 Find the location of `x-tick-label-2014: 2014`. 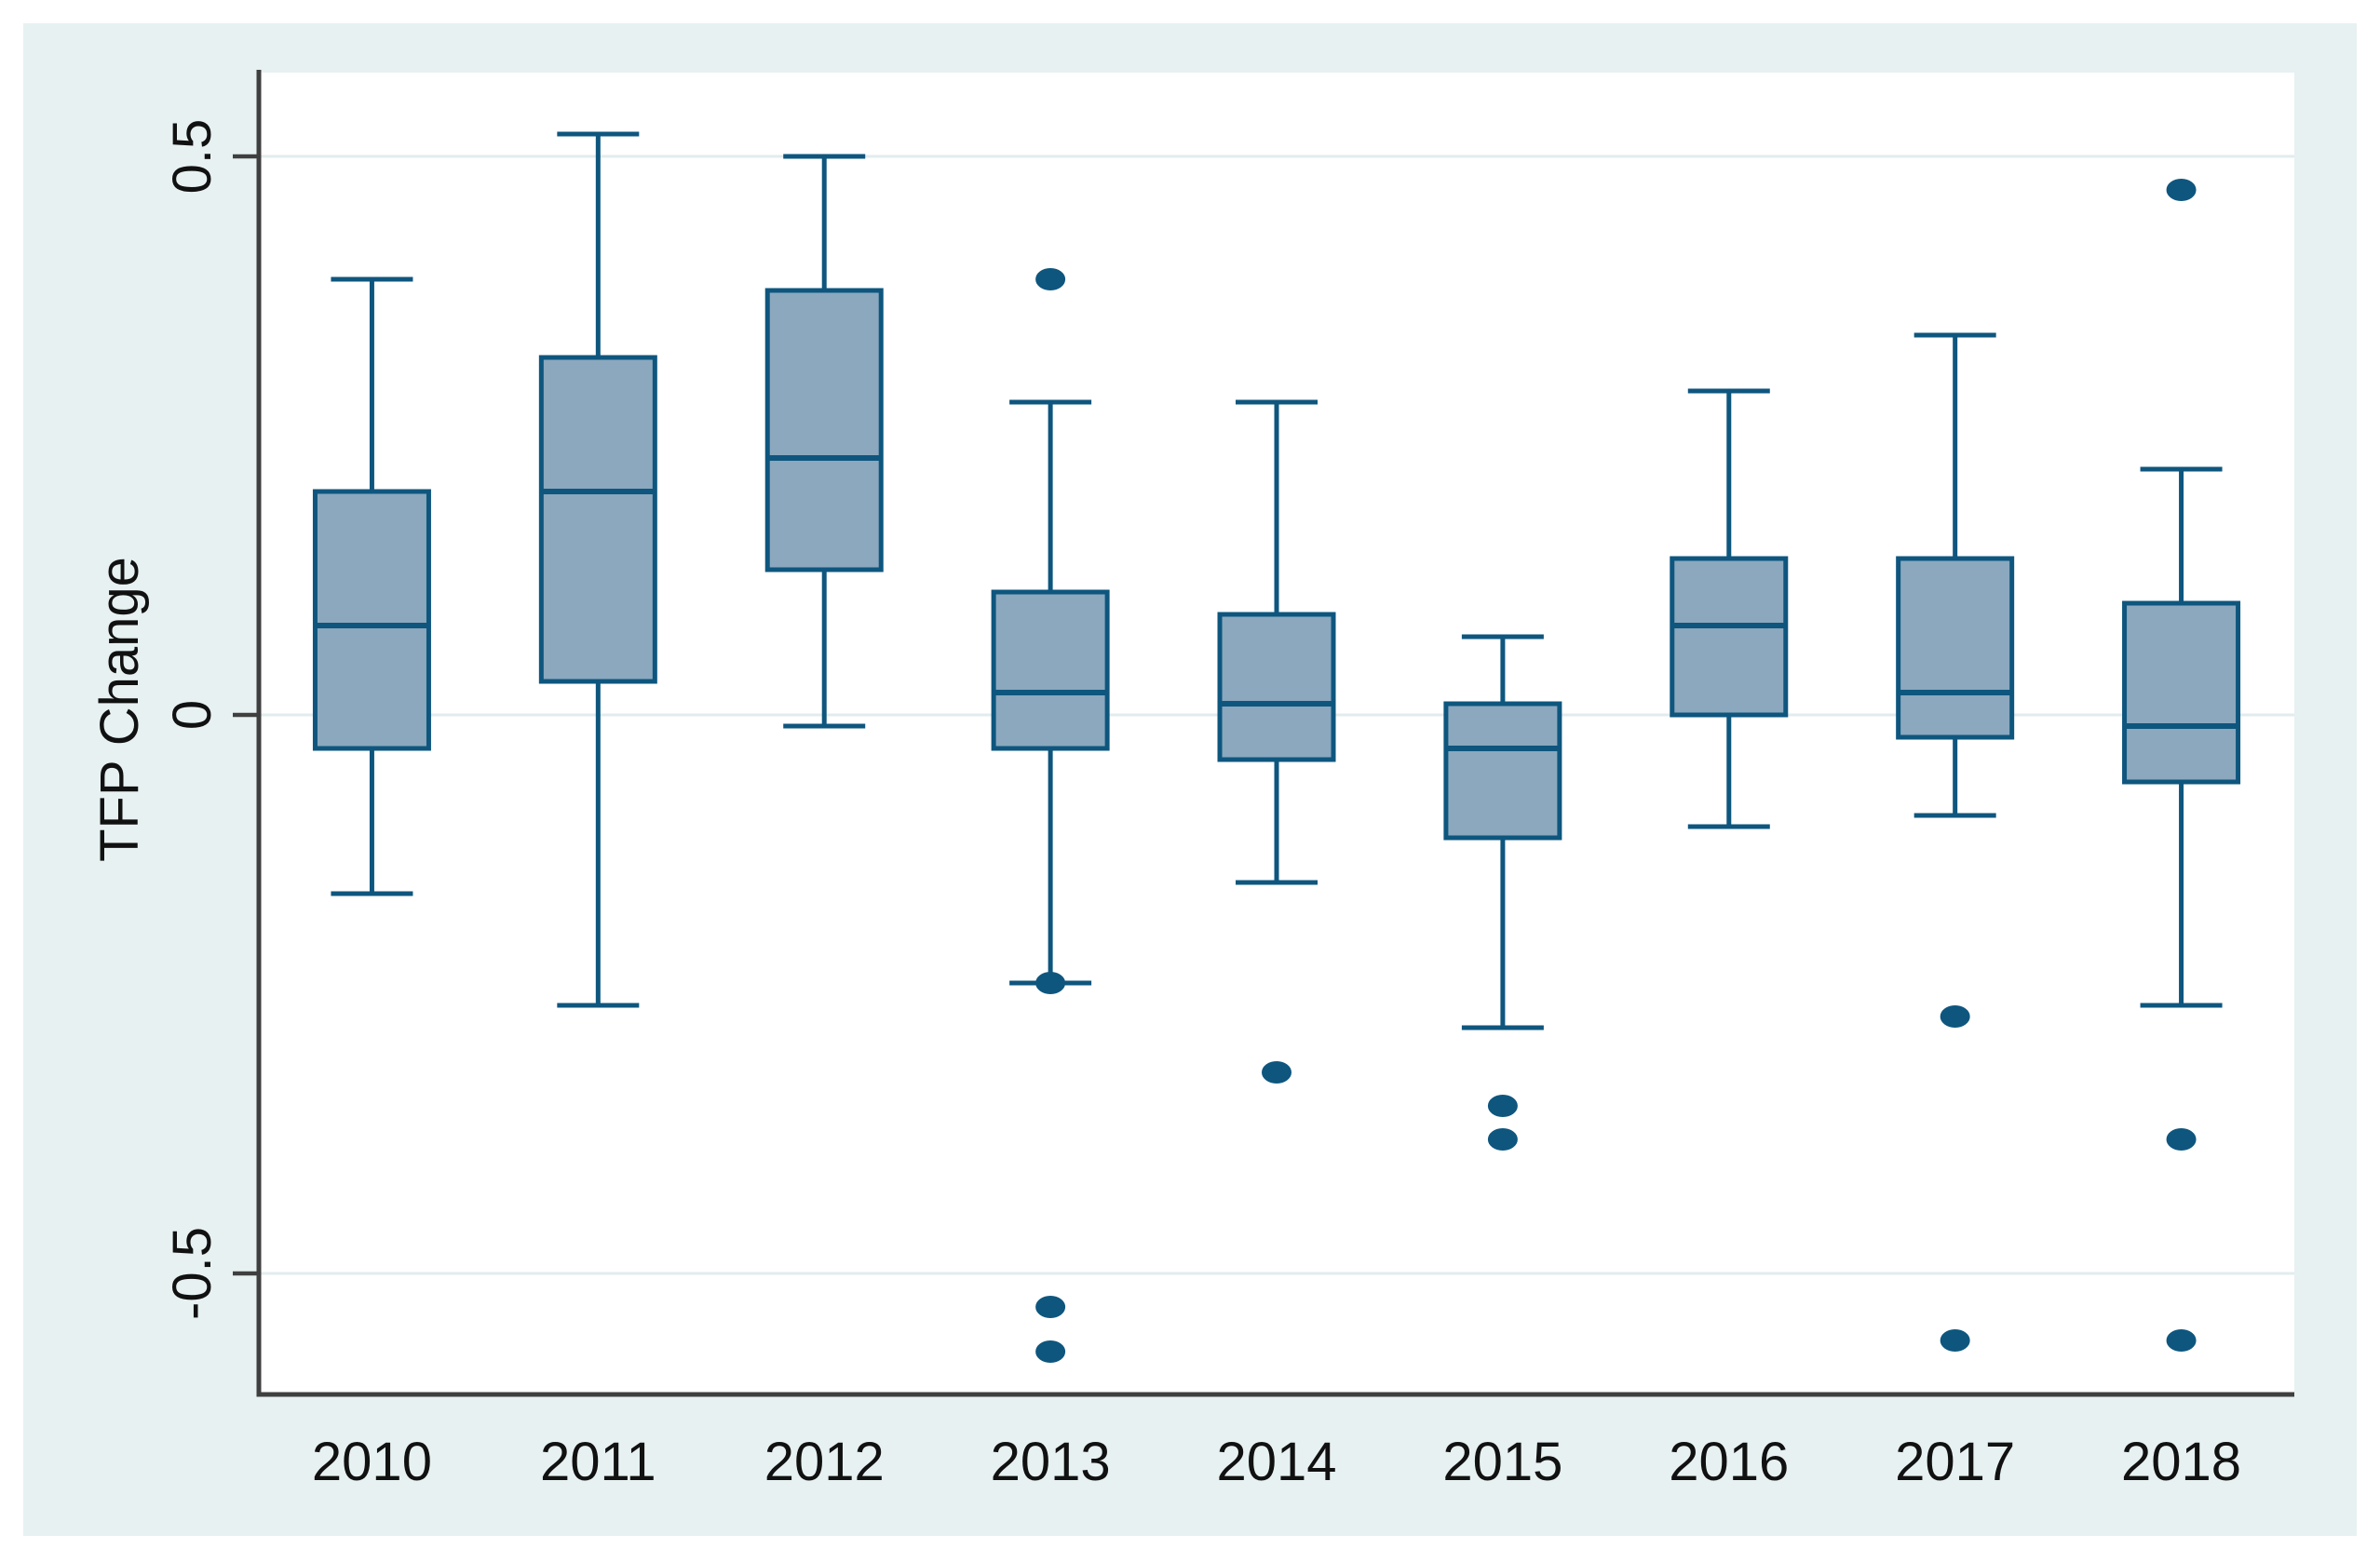

x-tick-label-2014: 2014 is located at coordinates (1276, 1462).